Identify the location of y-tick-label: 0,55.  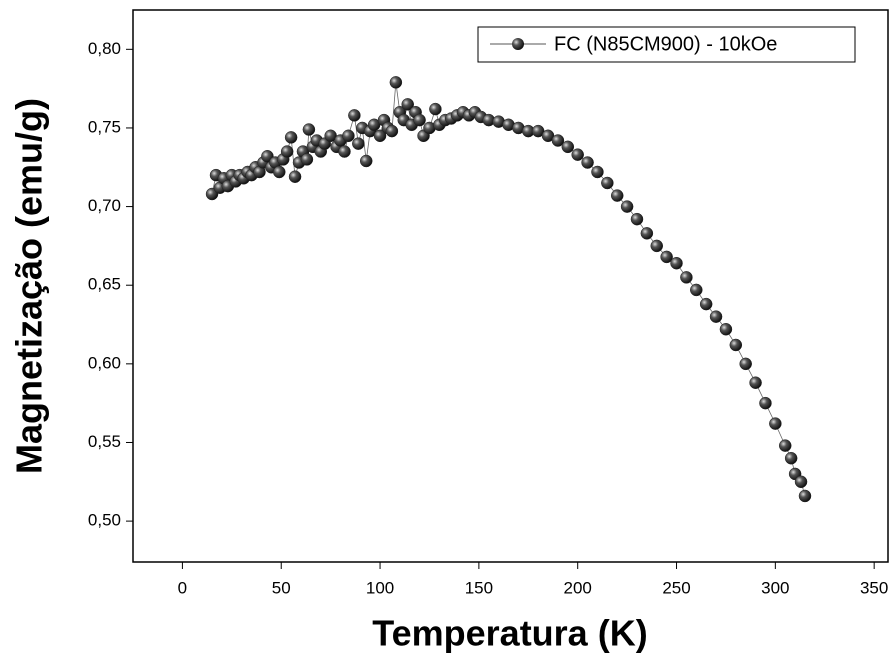
(104, 441).